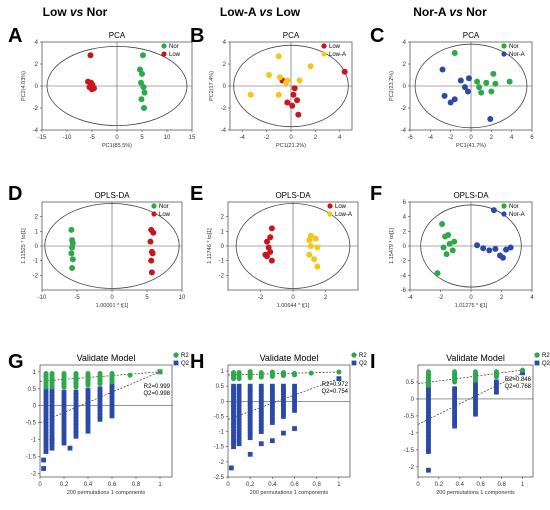  Describe the element at coordinates (517, 55) in the screenshot. I see `legend-label: Nor-A` at that location.